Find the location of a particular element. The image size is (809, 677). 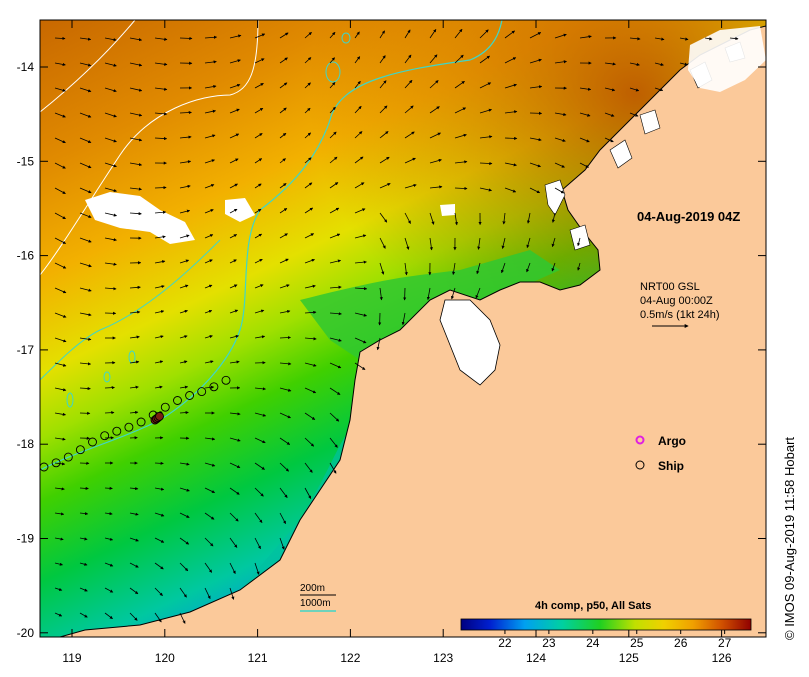

lat-tick-label: -16 is located at coordinates (26, 256).